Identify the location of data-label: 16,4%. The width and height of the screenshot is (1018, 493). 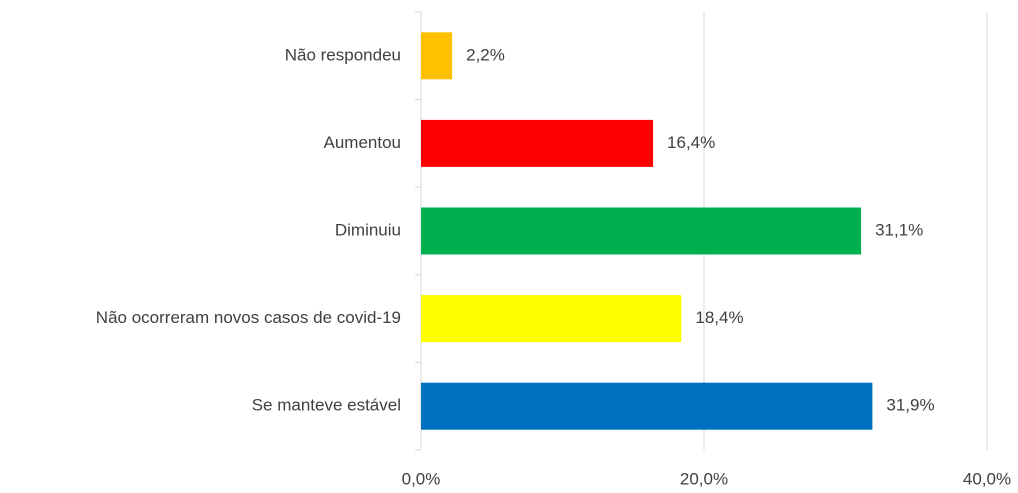
(691, 142).